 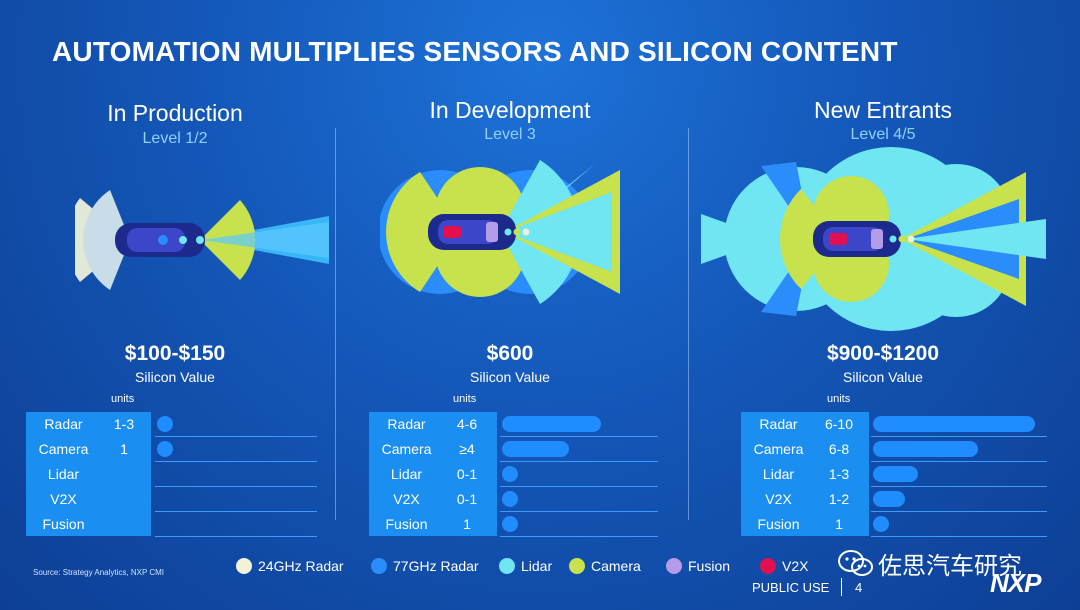 I want to click on sensor-units: 6-8, so click(x=839, y=449).